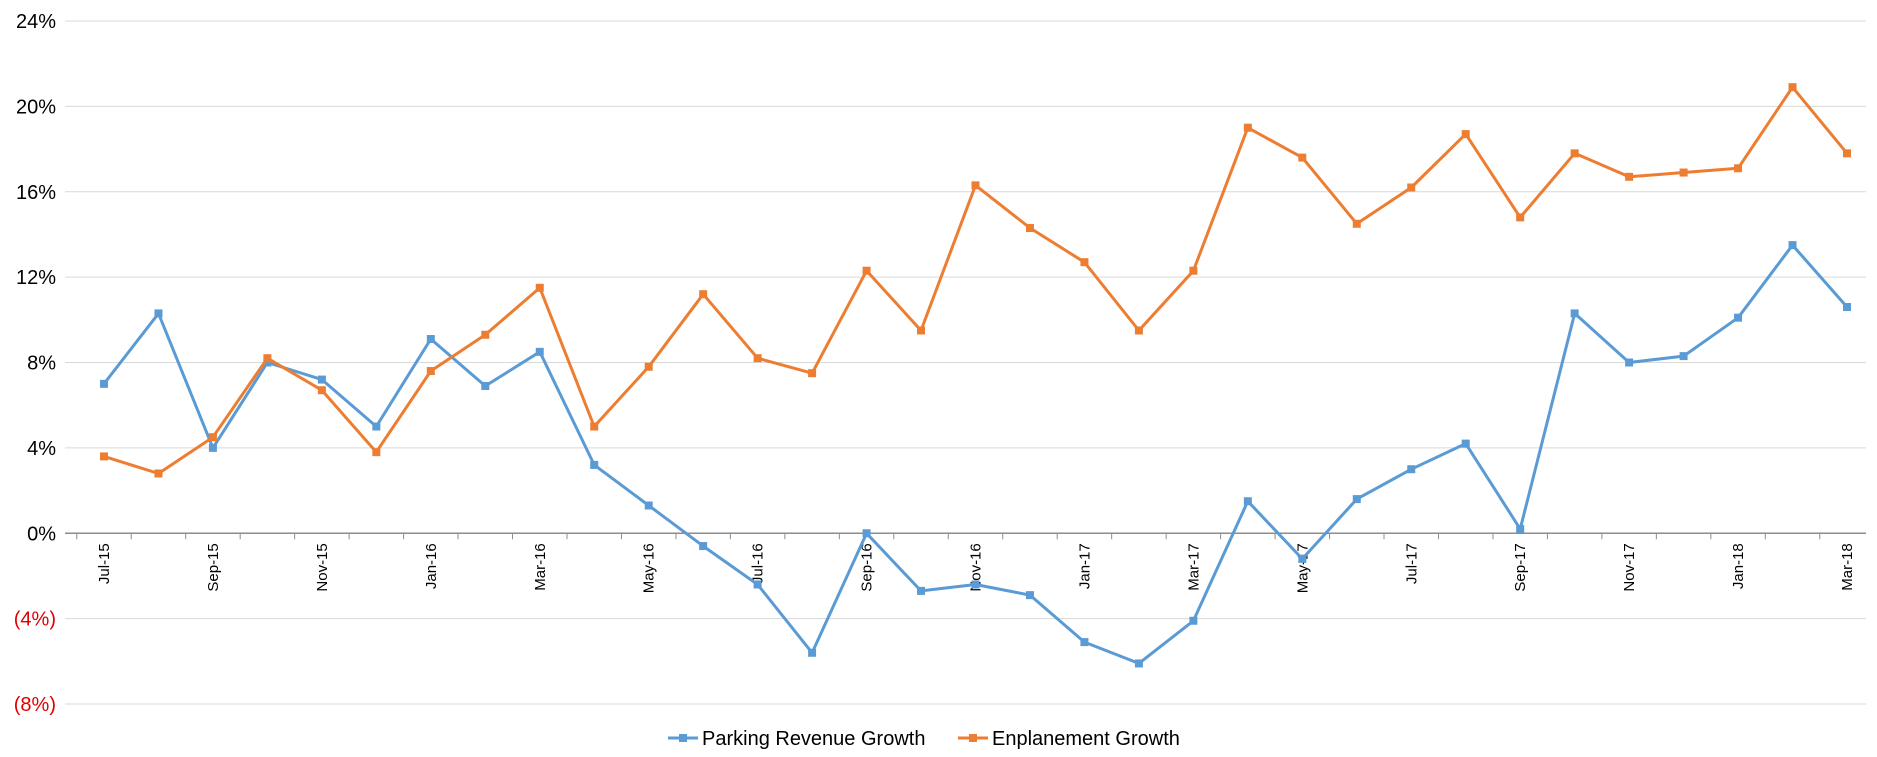 The image size is (1877, 757). I want to click on legend-entry: Enplanement Growth, so click(1069, 739).